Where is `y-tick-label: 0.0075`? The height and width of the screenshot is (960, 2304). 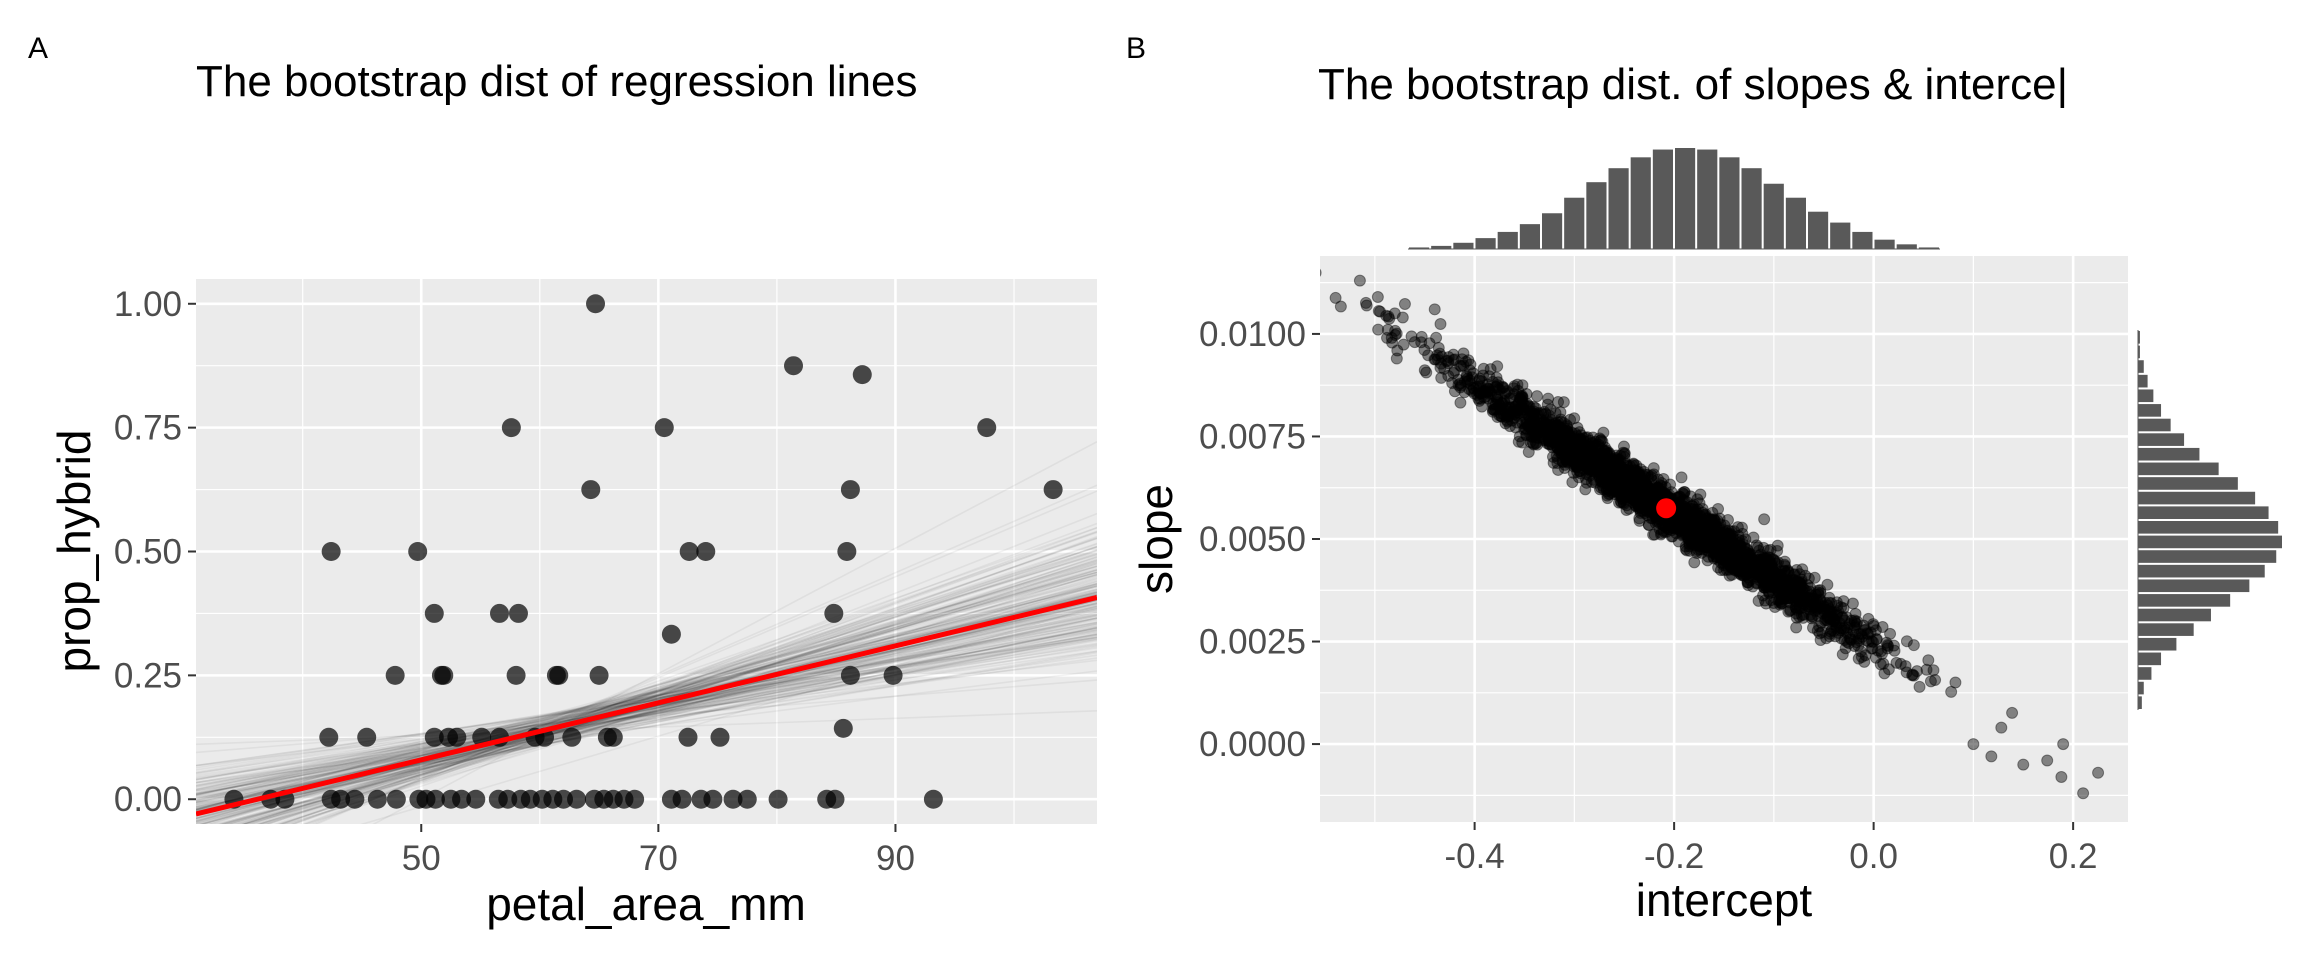
y-tick-label: 0.0075 is located at coordinates (1252, 436).